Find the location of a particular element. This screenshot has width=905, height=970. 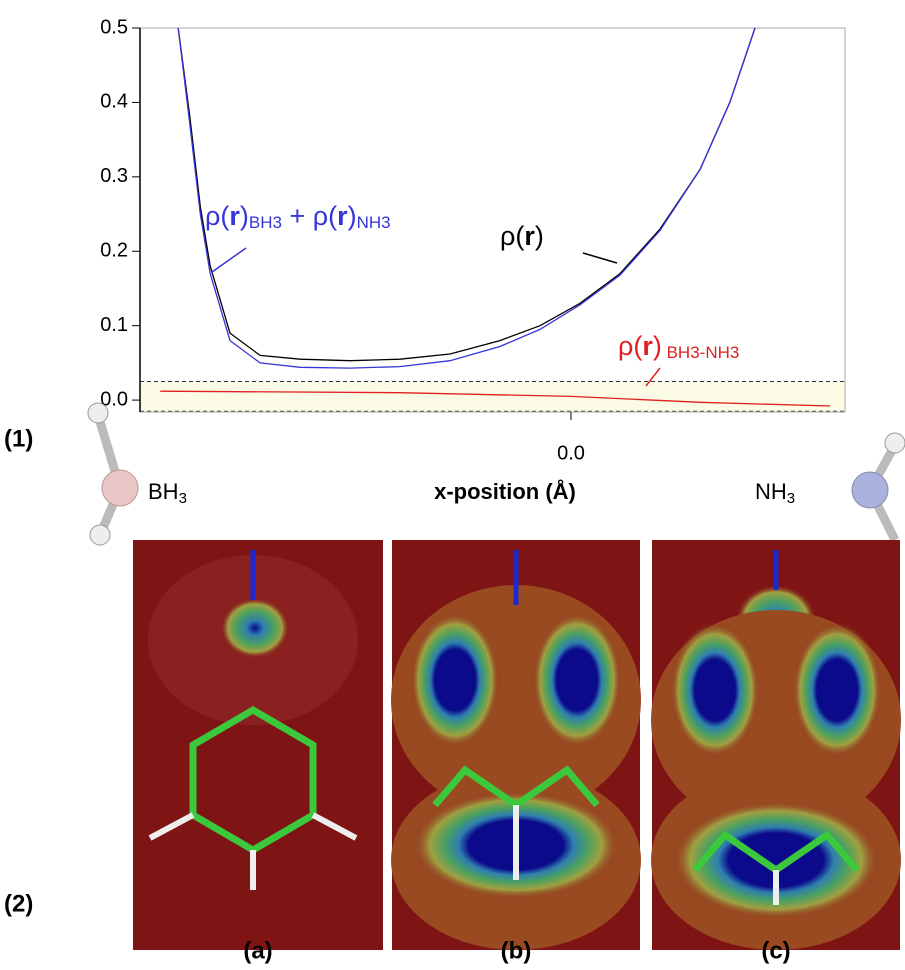

part-label: (2) is located at coordinates (18, 903).